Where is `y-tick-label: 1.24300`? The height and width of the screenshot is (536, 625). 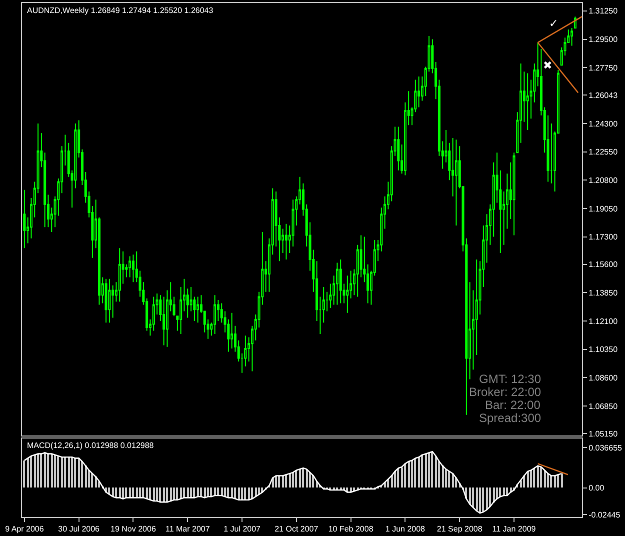
y-tick-label: 1.24300 is located at coordinates (603, 123).